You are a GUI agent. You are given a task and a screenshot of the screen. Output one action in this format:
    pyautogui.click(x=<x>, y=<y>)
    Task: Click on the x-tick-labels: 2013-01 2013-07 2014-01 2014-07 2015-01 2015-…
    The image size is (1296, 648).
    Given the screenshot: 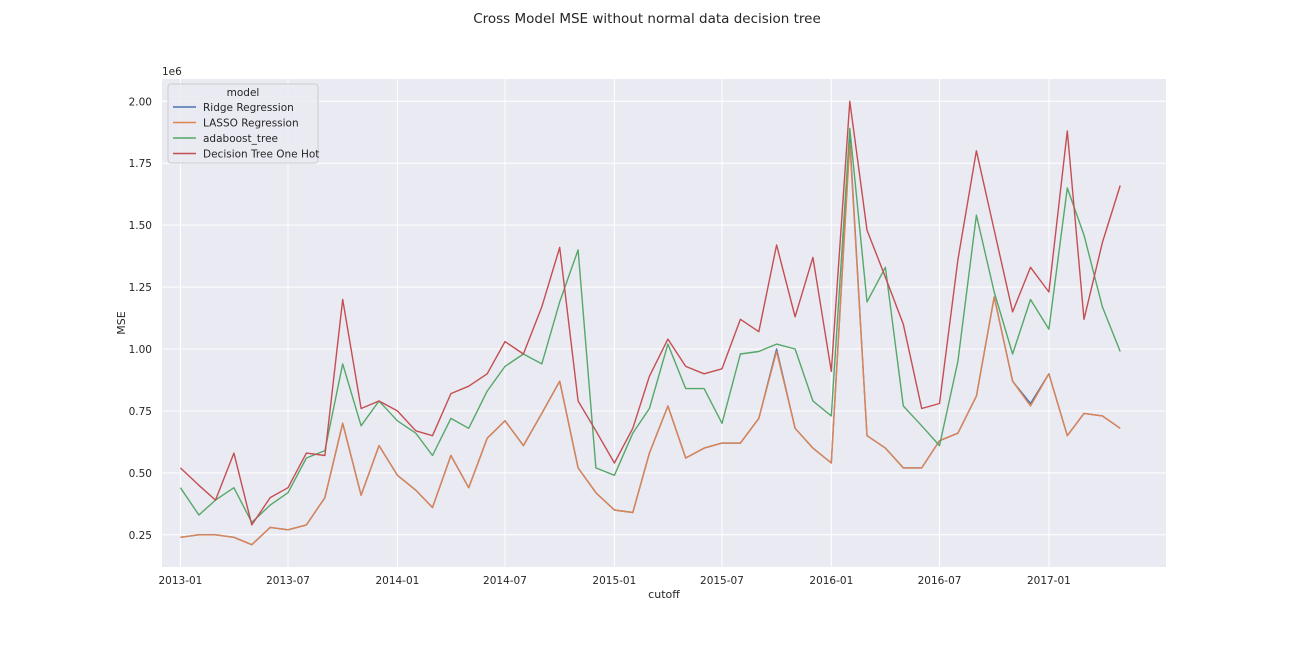 What is the action you would take?
    pyautogui.click(x=614, y=581)
    